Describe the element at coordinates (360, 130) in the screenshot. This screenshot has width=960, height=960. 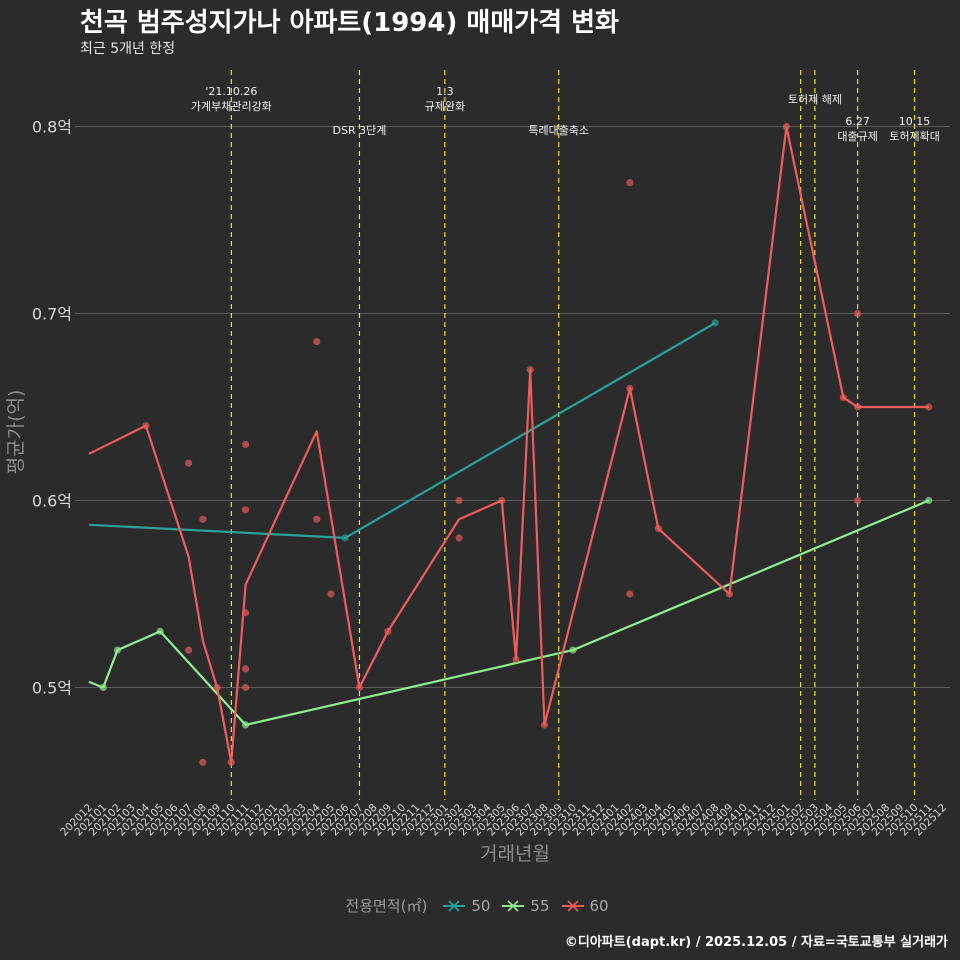
I see `policy-annotation-text: DSR 3단계` at that location.